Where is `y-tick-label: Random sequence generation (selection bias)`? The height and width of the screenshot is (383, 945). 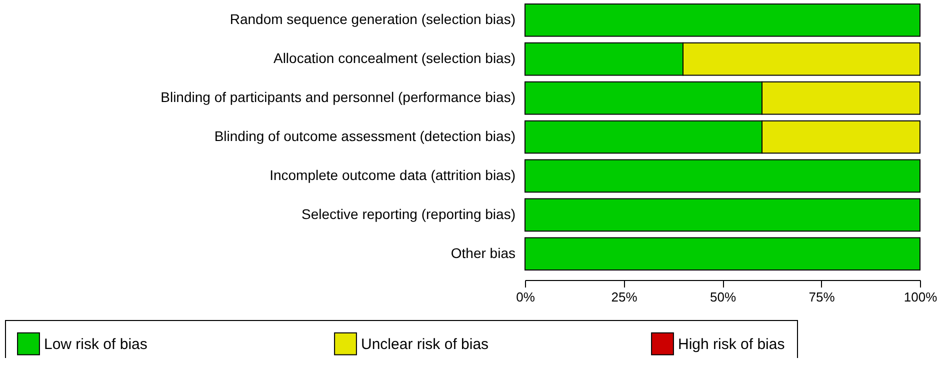 y-tick-label: Random sequence generation (selection bias) is located at coordinates (373, 19).